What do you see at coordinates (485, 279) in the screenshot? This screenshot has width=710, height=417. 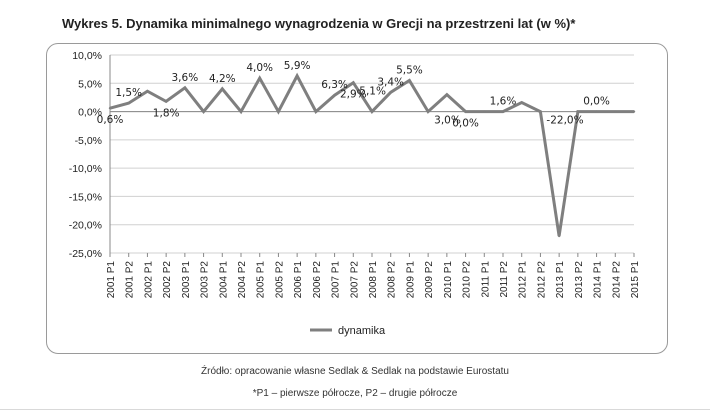 I see `x-tick-label: 2011 P1` at bounding box center [485, 279].